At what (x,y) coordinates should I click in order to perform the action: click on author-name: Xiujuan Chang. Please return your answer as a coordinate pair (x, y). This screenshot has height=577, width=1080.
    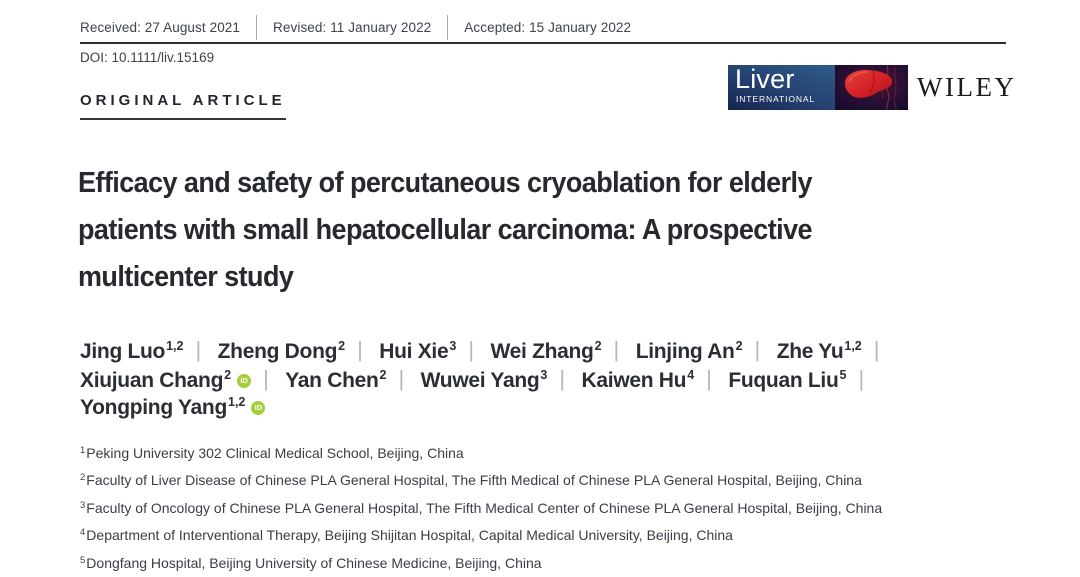
    Looking at the image, I should click on (152, 380).